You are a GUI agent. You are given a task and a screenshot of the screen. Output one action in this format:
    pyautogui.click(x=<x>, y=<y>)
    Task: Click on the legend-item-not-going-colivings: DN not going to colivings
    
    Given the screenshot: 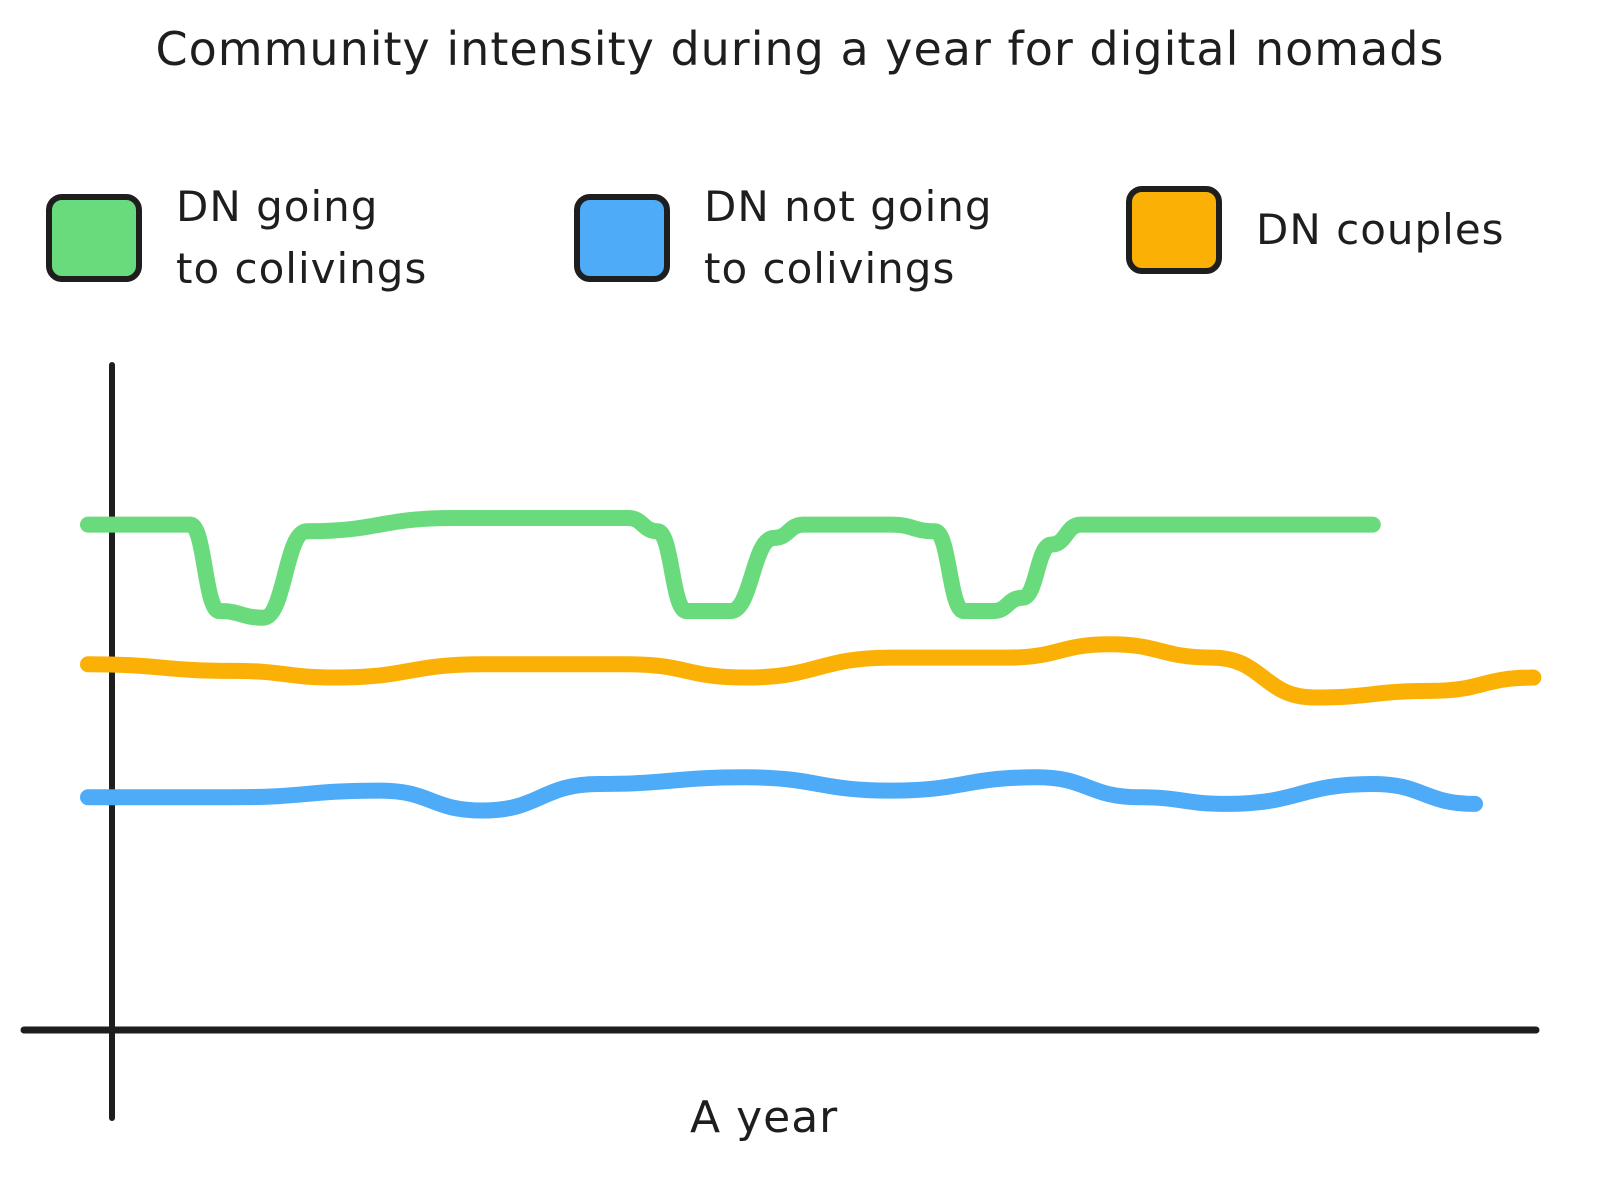 What is the action you would take?
    pyautogui.click(x=783, y=238)
    